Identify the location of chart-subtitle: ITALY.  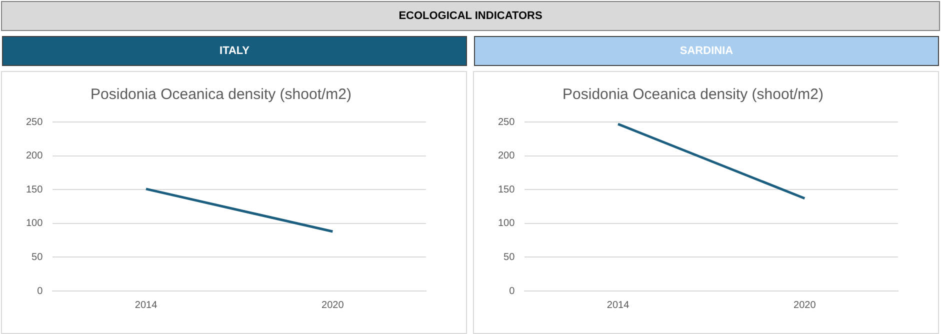
(234, 51).